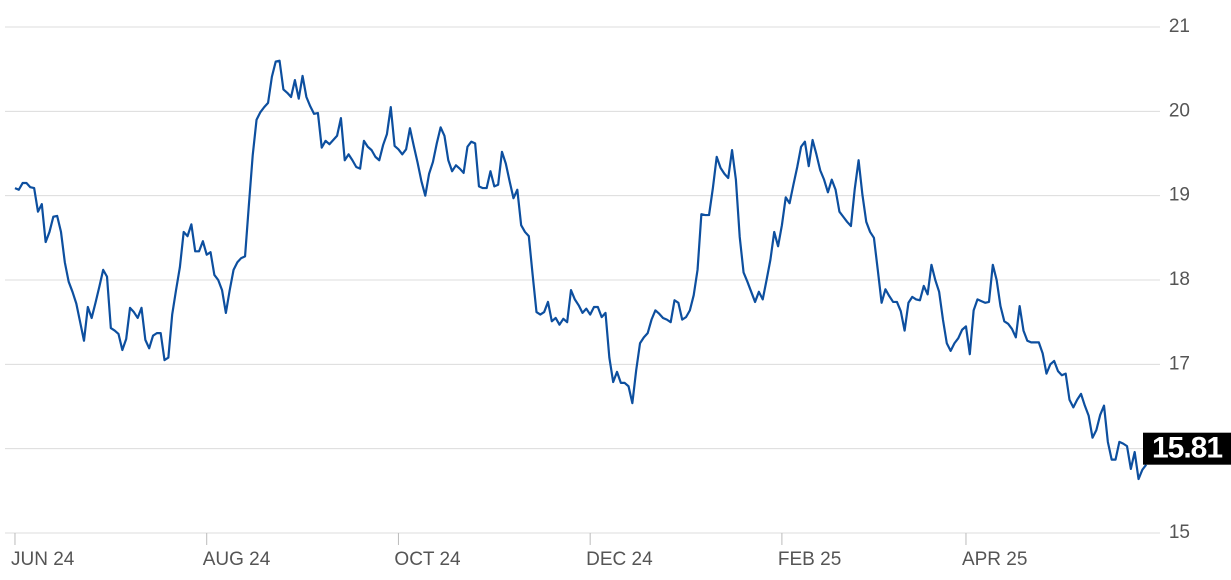 The image size is (1231, 580). Describe the element at coordinates (1179, 195) in the screenshot. I see `y-tick-label: 19` at that location.